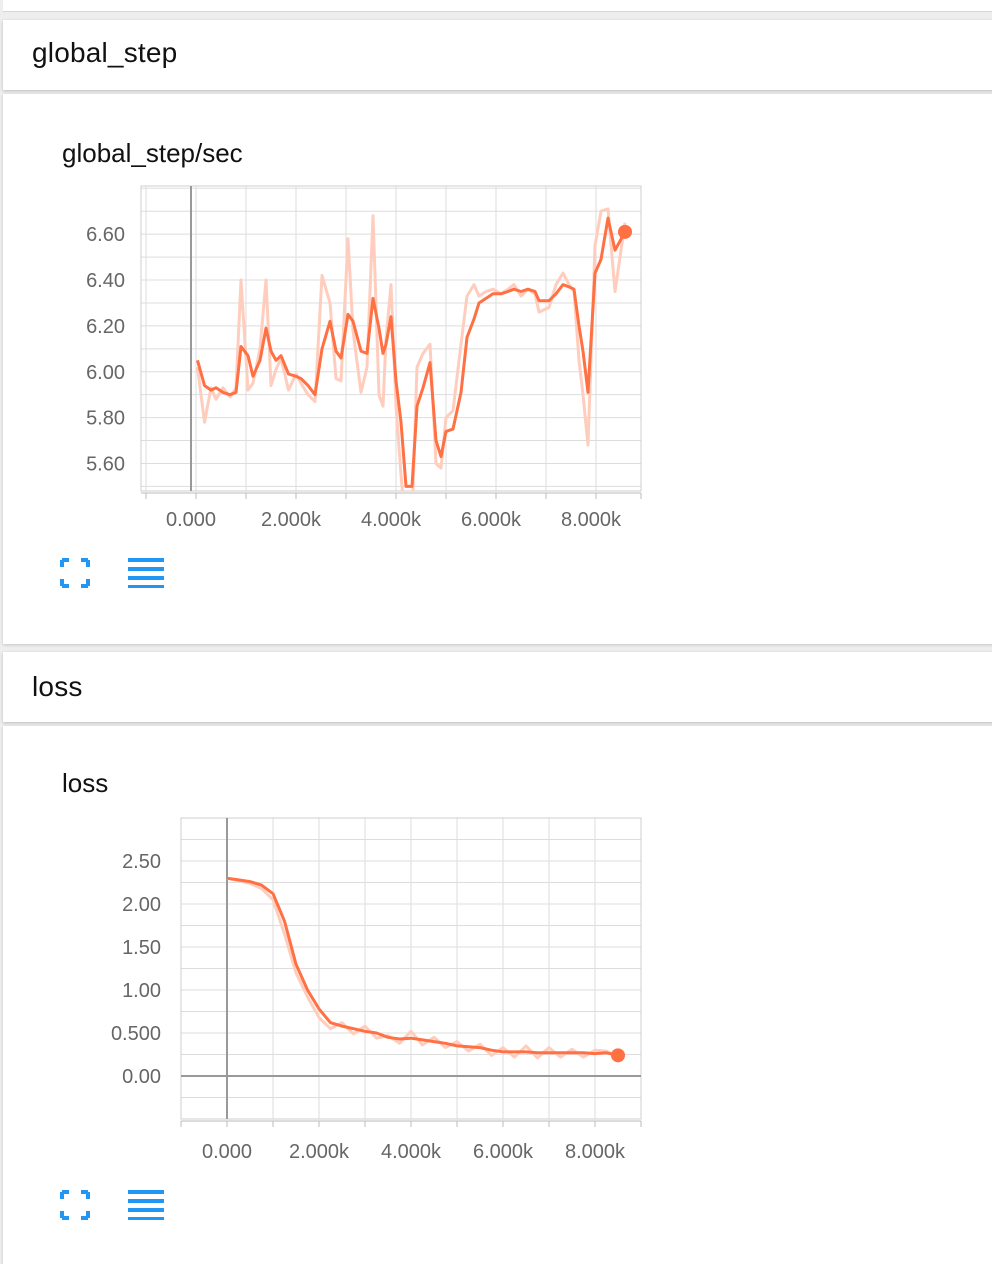  Describe the element at coordinates (152, 153) in the screenshot. I see `chart-title: global_step/sec` at that location.